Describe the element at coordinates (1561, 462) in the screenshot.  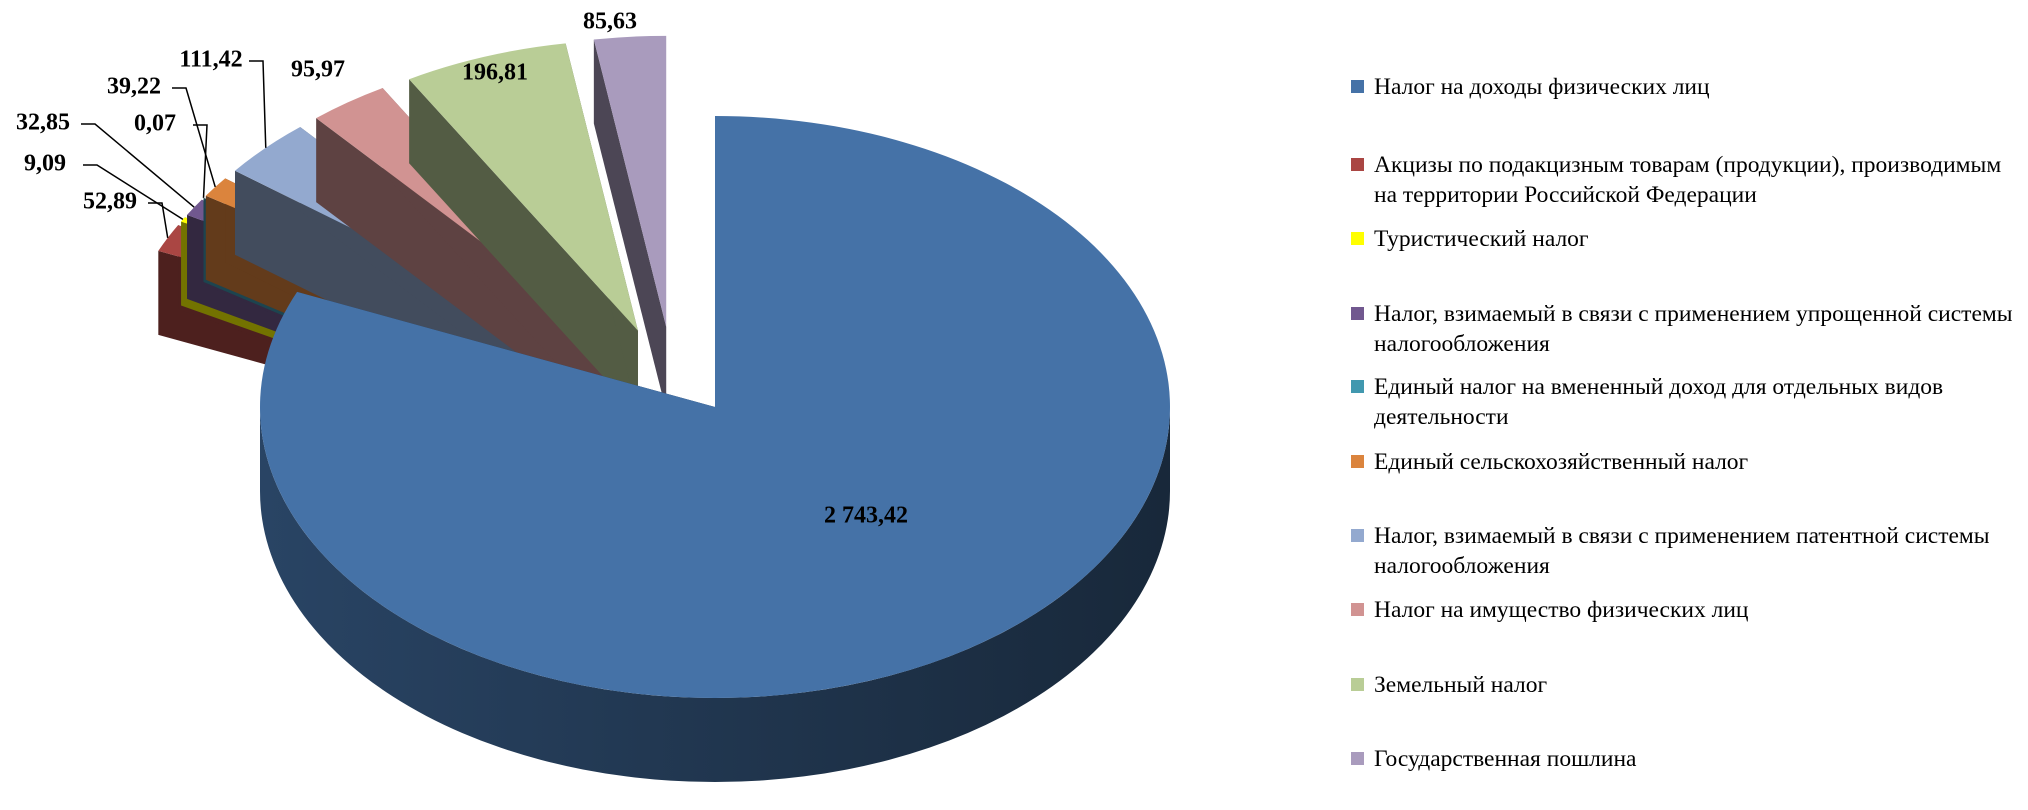
I see `legend-label: Единый сельскохозяйственный налог` at that location.